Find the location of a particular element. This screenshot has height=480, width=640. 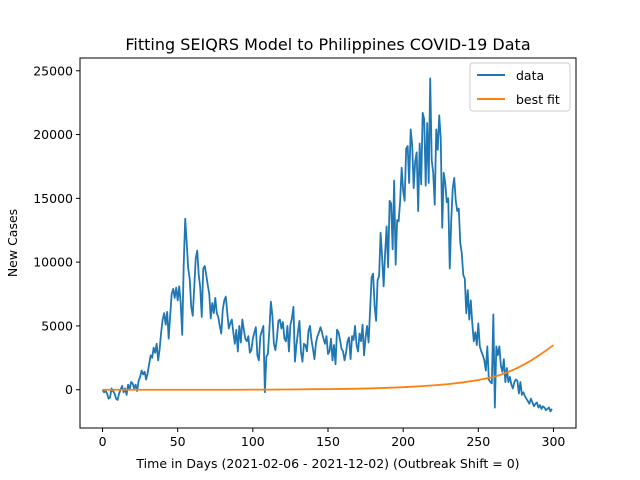

x-tick-label: 250 is located at coordinates (478, 441).